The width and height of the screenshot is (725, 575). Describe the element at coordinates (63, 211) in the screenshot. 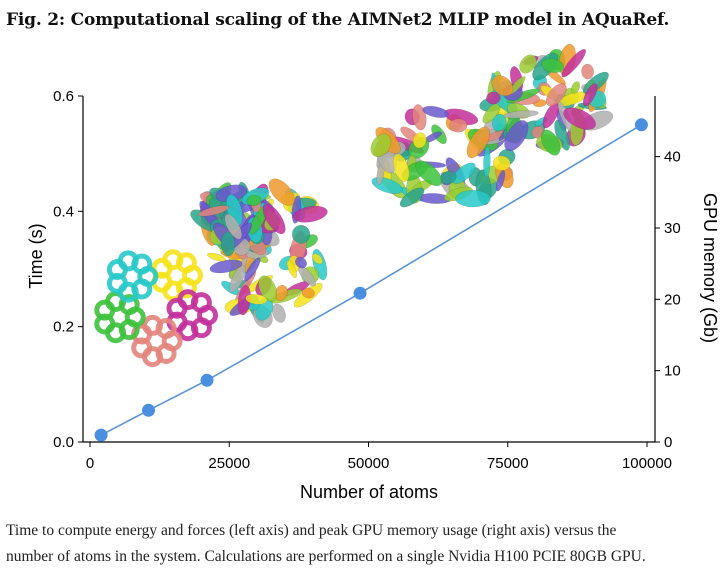

I see `y-tick-label: 0.4` at that location.